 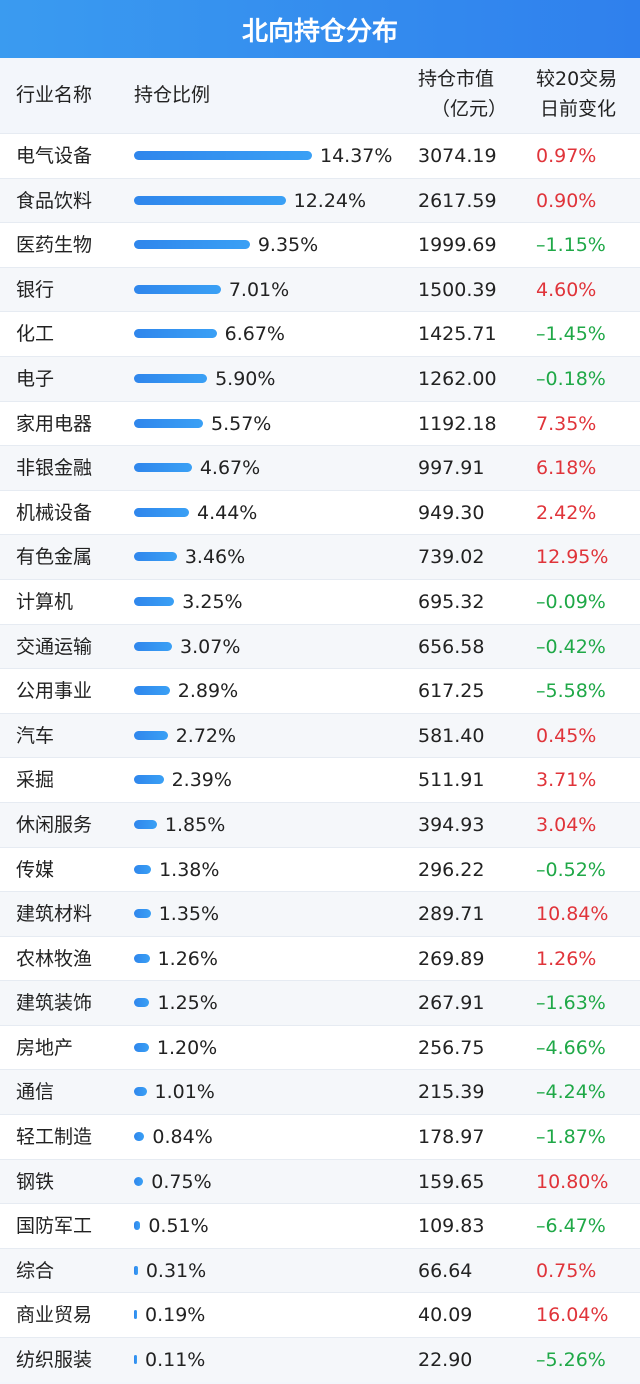 What do you see at coordinates (35, 735) in the screenshot?
I see `industry-name: 汽车` at bounding box center [35, 735].